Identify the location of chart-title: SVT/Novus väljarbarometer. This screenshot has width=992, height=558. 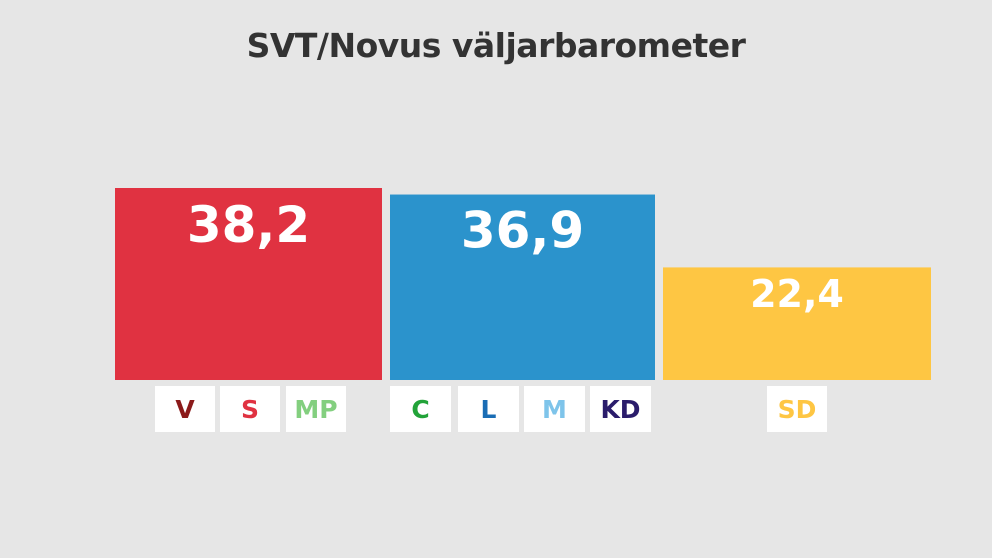
(496, 45).